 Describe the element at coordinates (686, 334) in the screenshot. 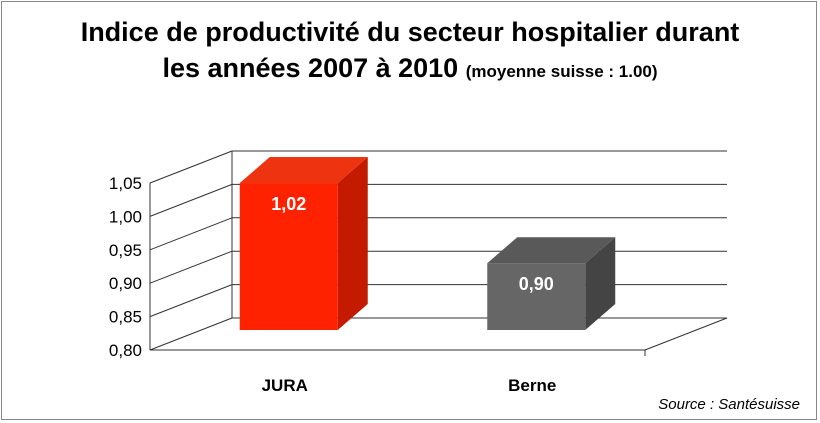

I see `floor-right-edge` at that location.